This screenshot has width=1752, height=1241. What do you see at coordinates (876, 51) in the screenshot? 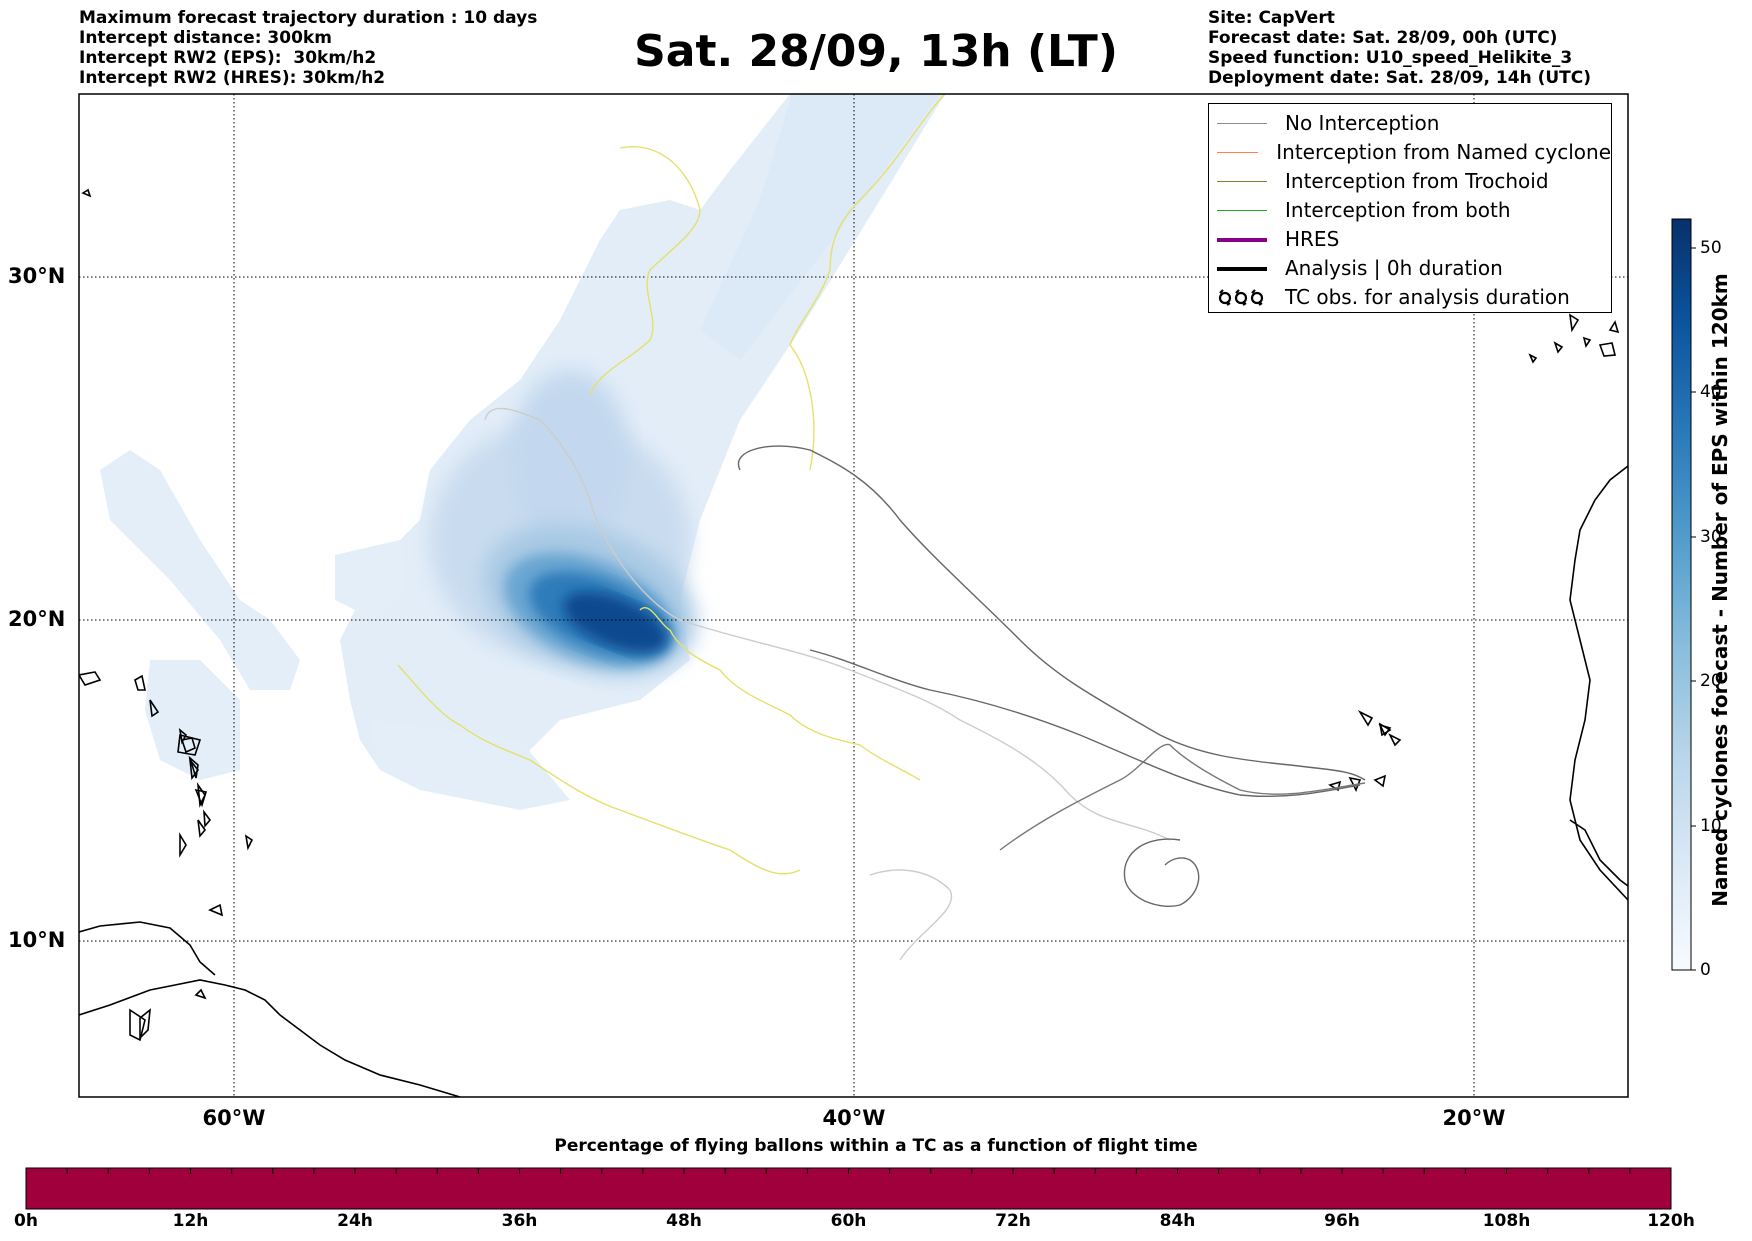
I see `page-title: Sat. 28/09, 13h (LT)` at bounding box center [876, 51].